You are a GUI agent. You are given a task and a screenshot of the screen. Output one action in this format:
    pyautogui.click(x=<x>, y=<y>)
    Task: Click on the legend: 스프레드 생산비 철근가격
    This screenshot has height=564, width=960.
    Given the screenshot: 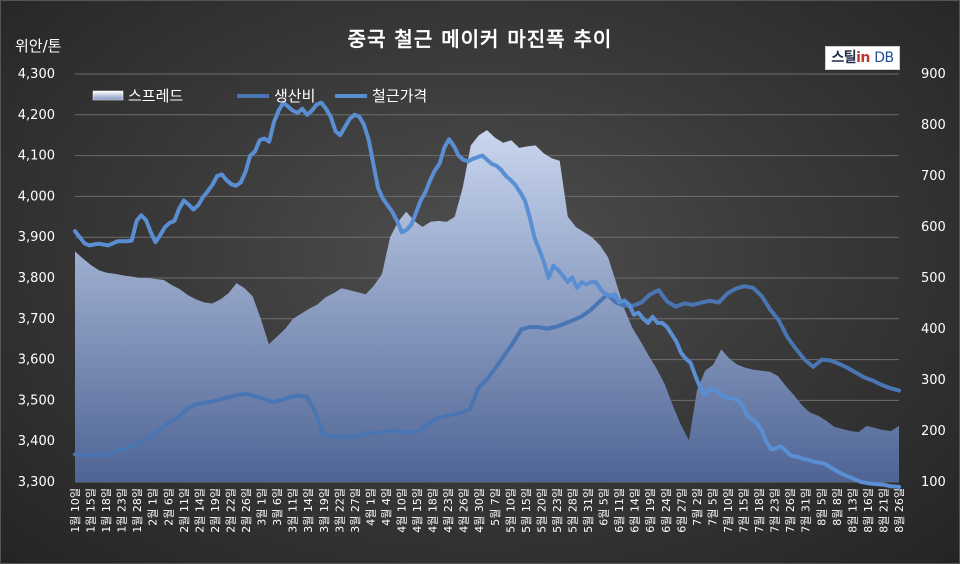 What is the action you would take?
    pyautogui.click(x=259, y=96)
    